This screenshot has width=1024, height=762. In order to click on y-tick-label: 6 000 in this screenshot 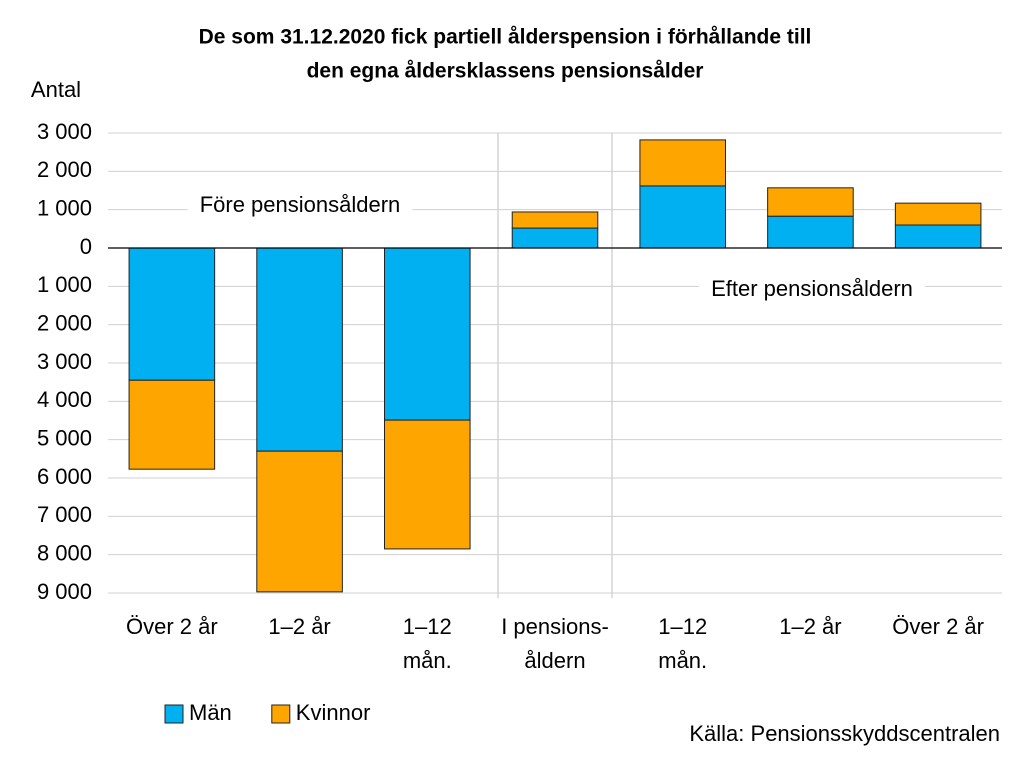, I will do `click(64, 476)`.